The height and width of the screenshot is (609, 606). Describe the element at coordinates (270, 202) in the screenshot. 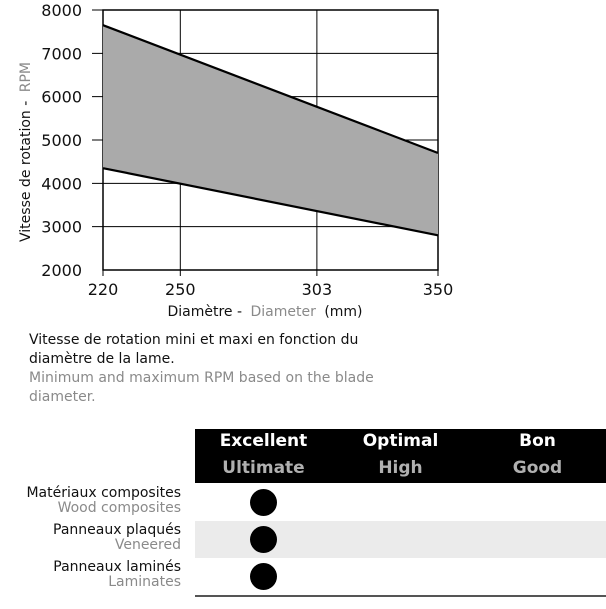

I see `series-line-min` at that location.